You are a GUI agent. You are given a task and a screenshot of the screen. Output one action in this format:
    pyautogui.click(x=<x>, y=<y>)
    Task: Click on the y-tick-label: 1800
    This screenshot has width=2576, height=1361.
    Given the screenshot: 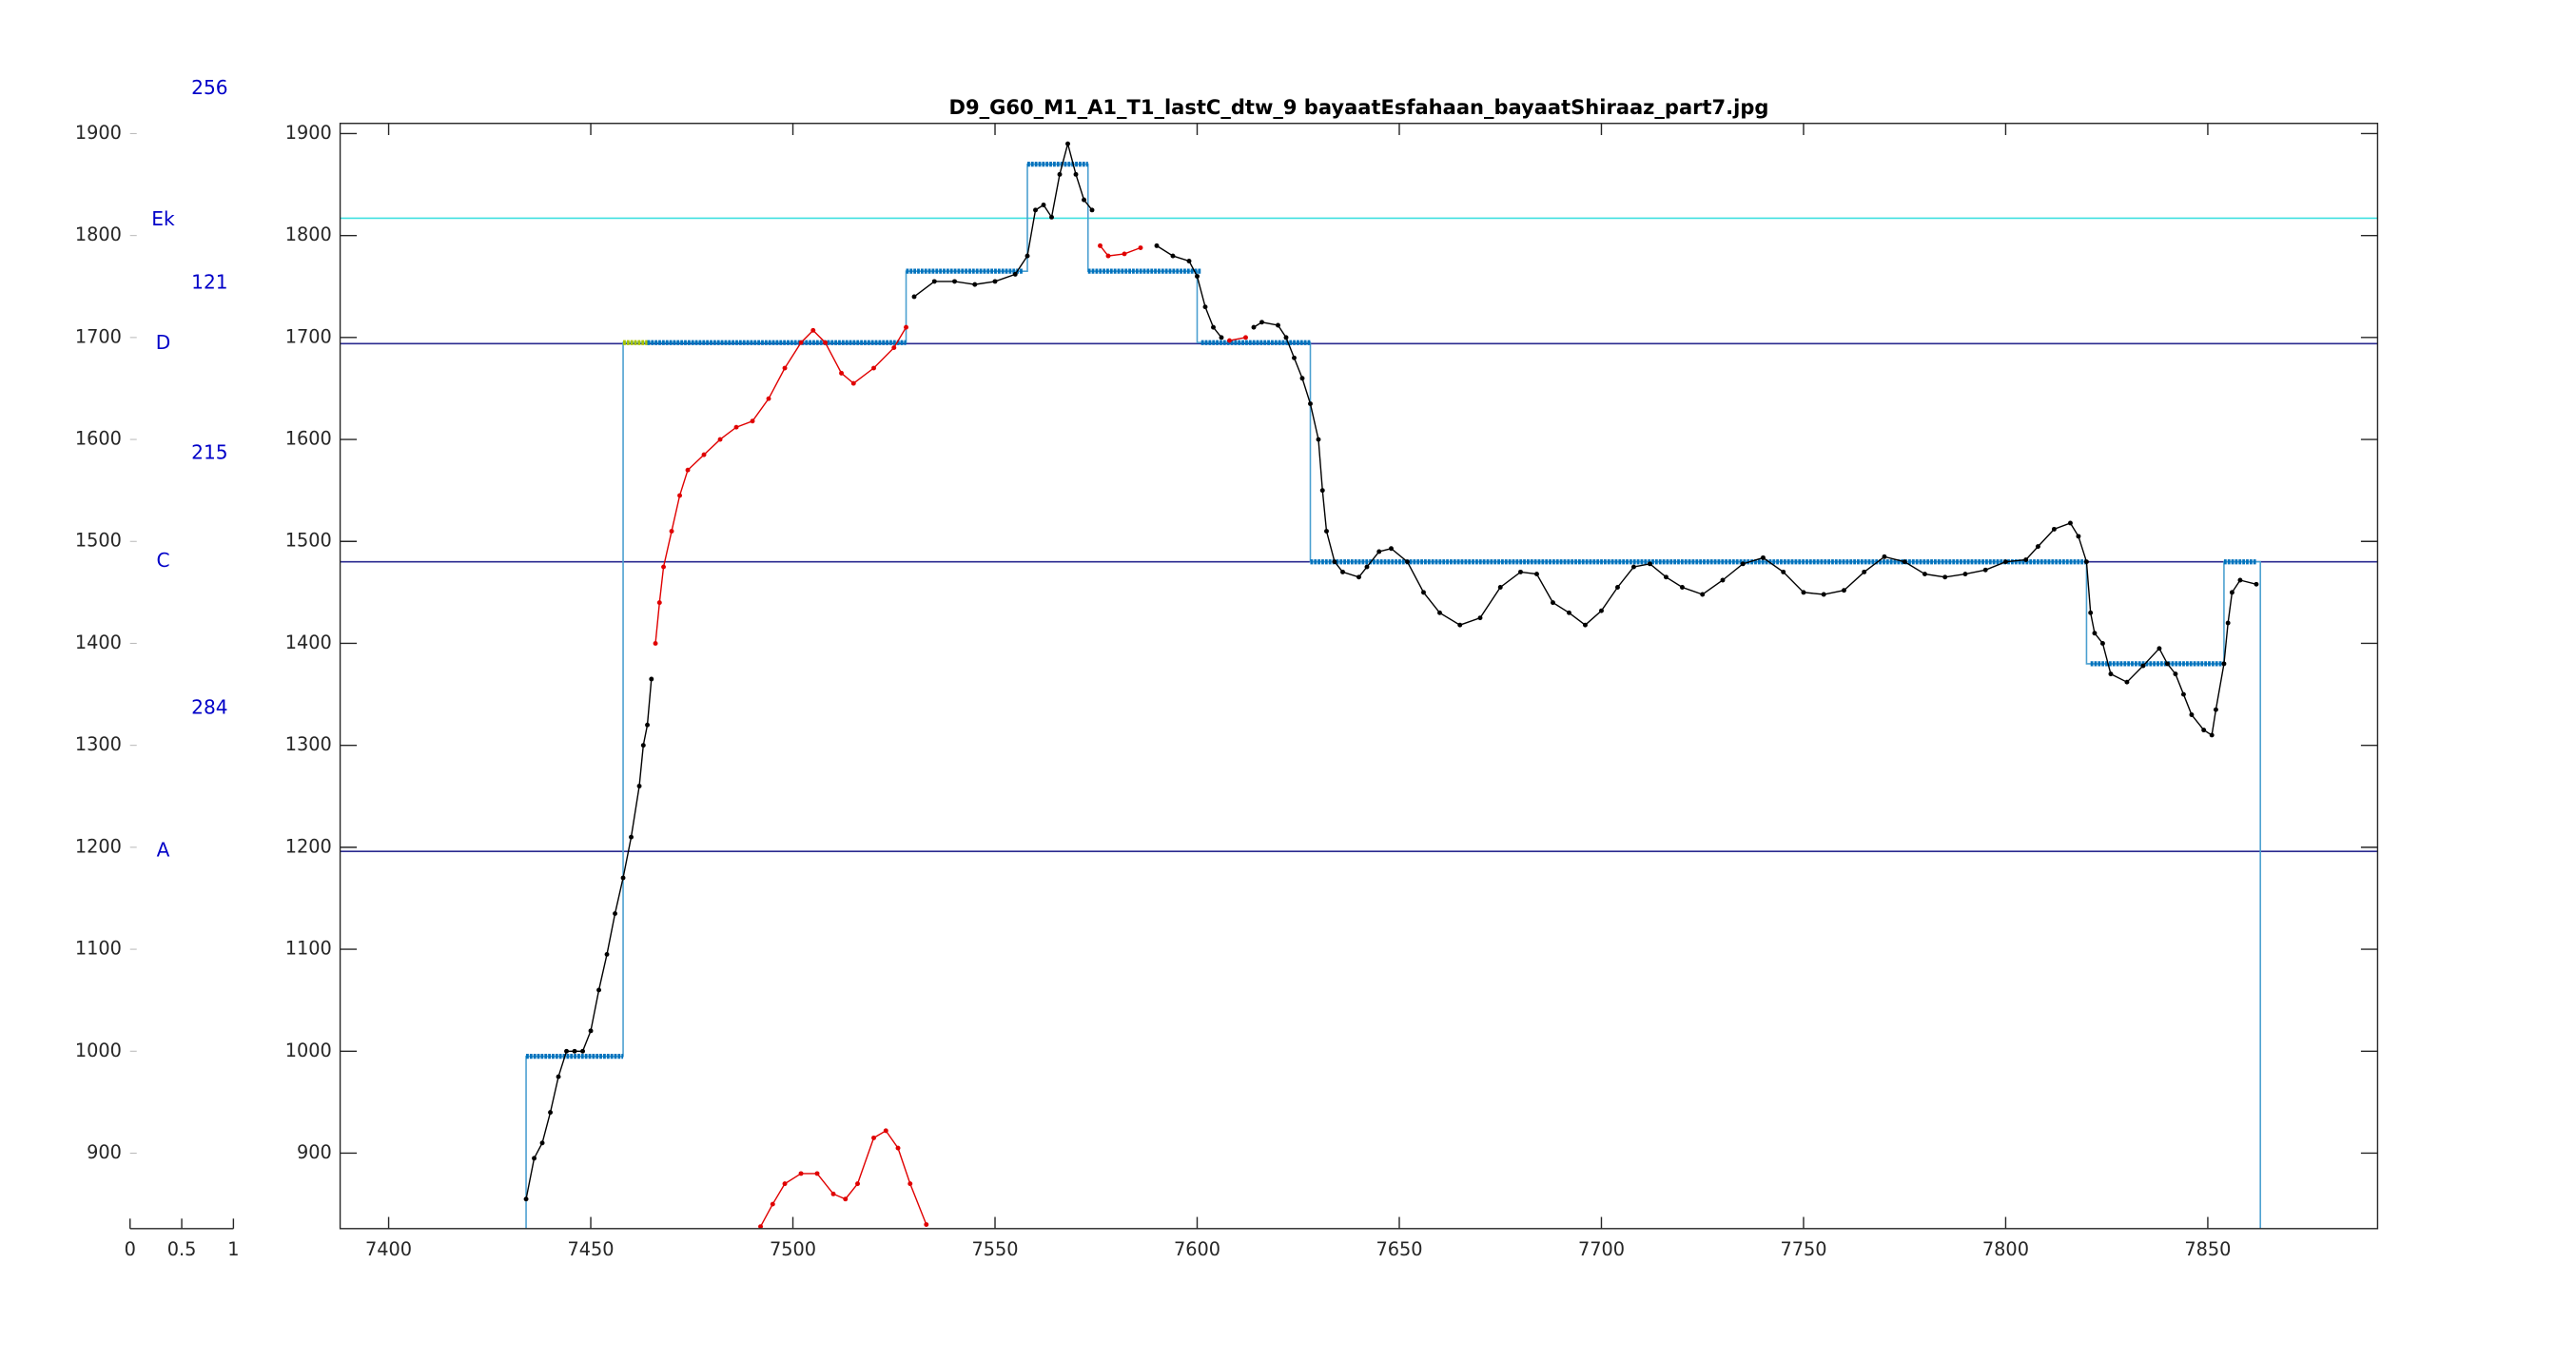 What is the action you would take?
    pyautogui.click(x=309, y=235)
    